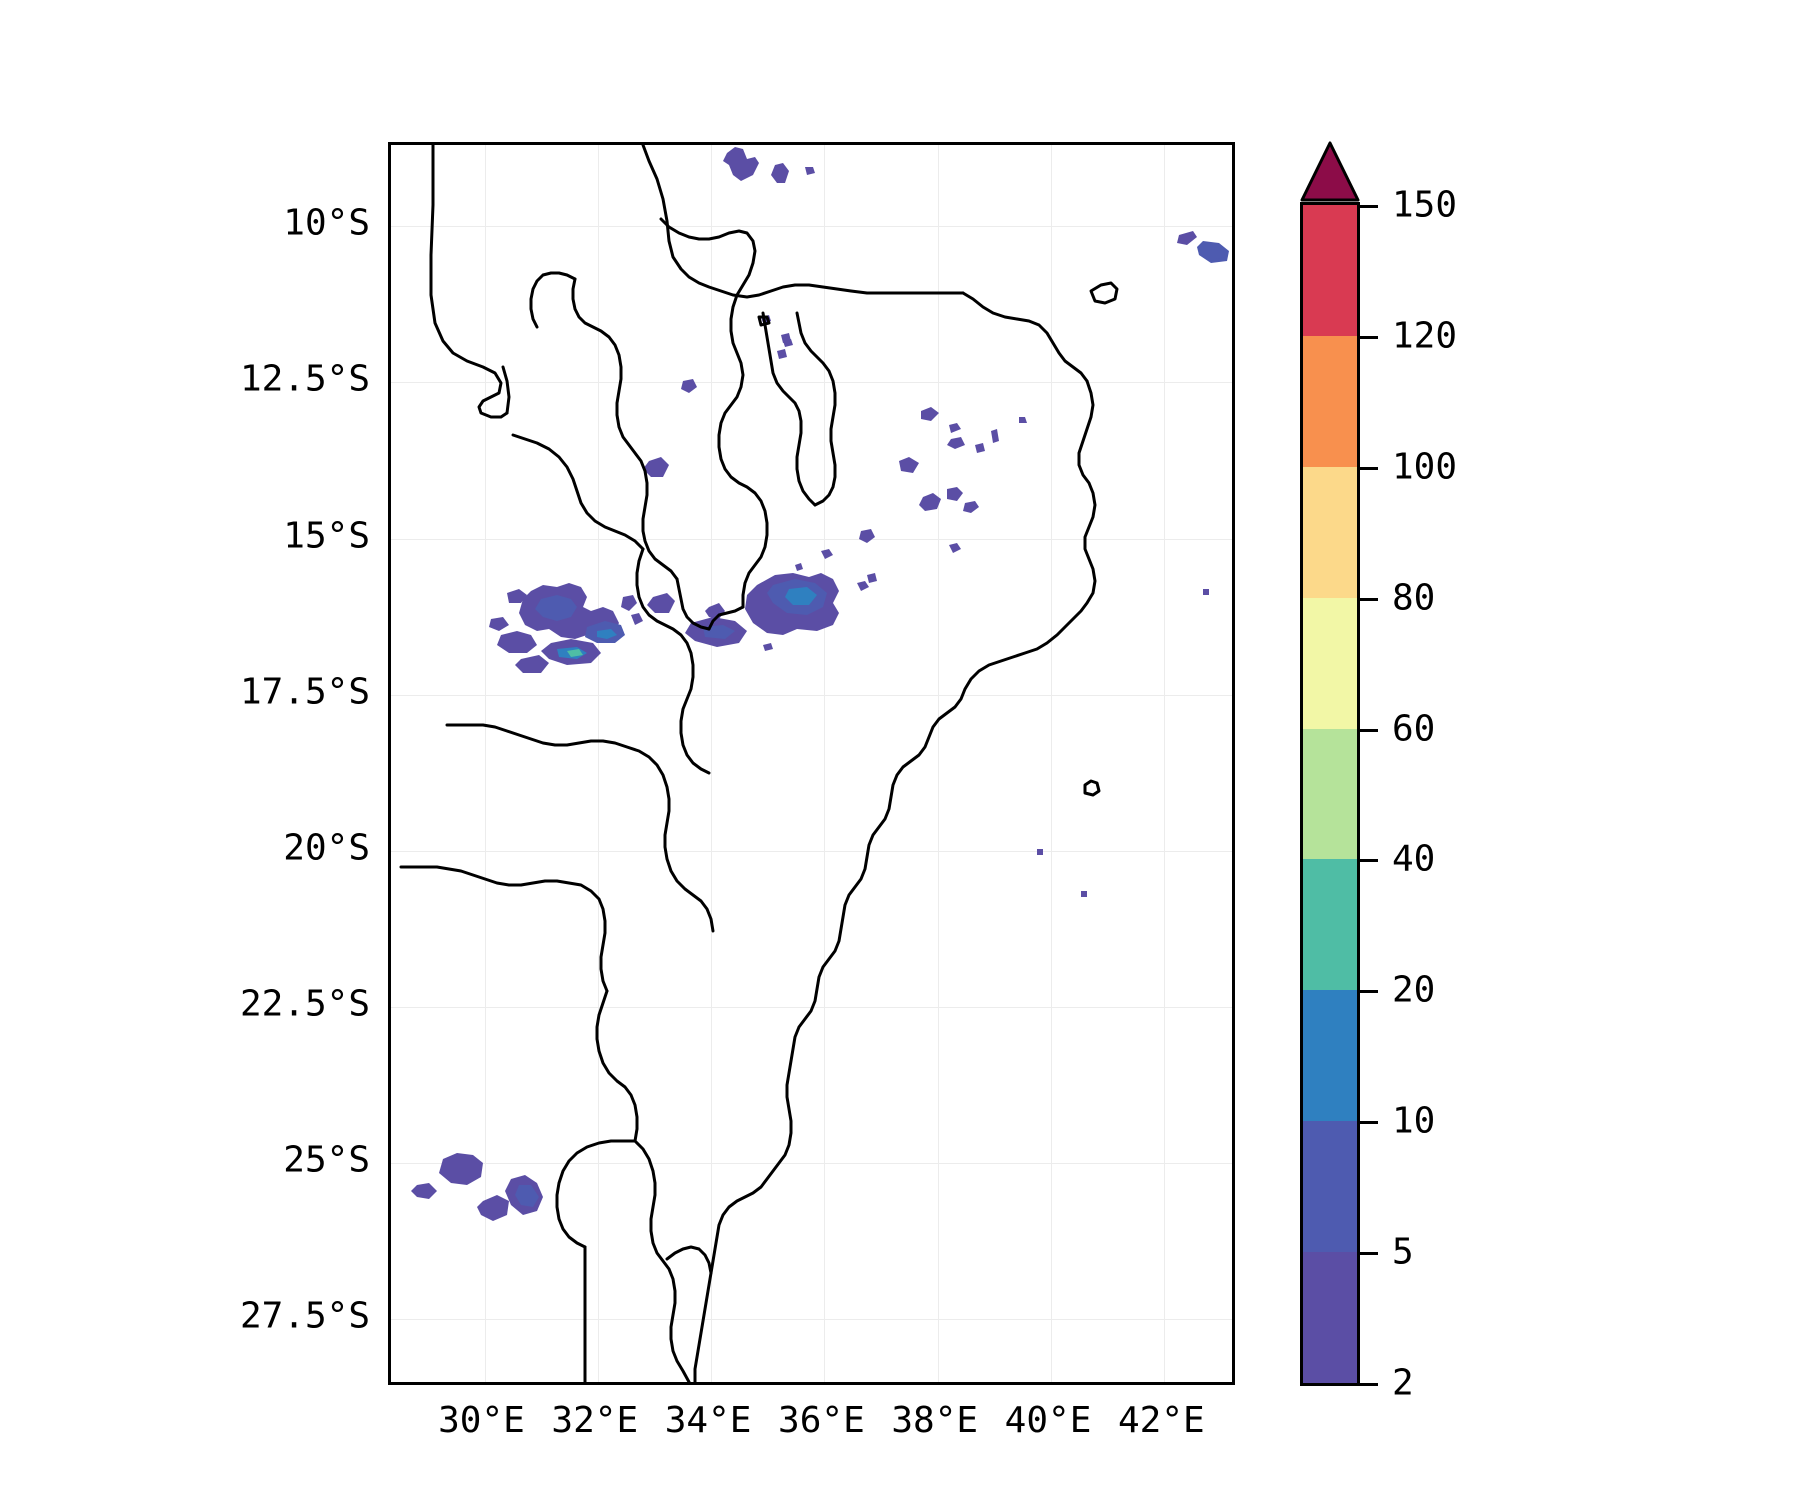  Describe the element at coordinates (304, 692) in the screenshot. I see `y-tick-label: 17.5°S` at that location.